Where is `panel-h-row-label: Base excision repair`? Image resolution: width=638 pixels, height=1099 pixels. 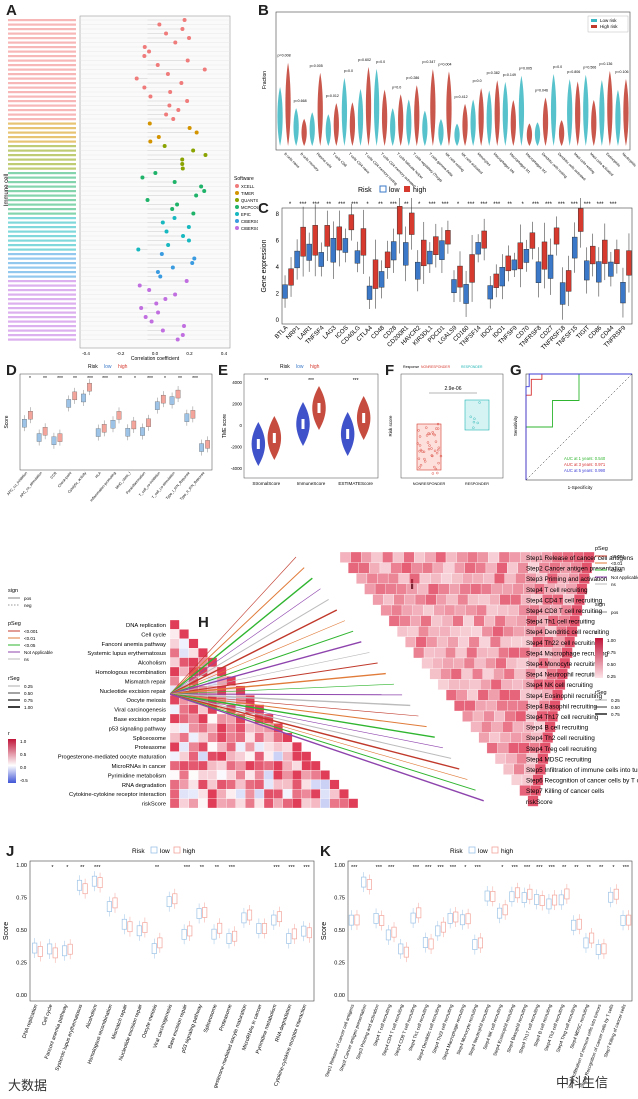 panel-h-row-label: Base excision repair is located at coordinates (140, 720).